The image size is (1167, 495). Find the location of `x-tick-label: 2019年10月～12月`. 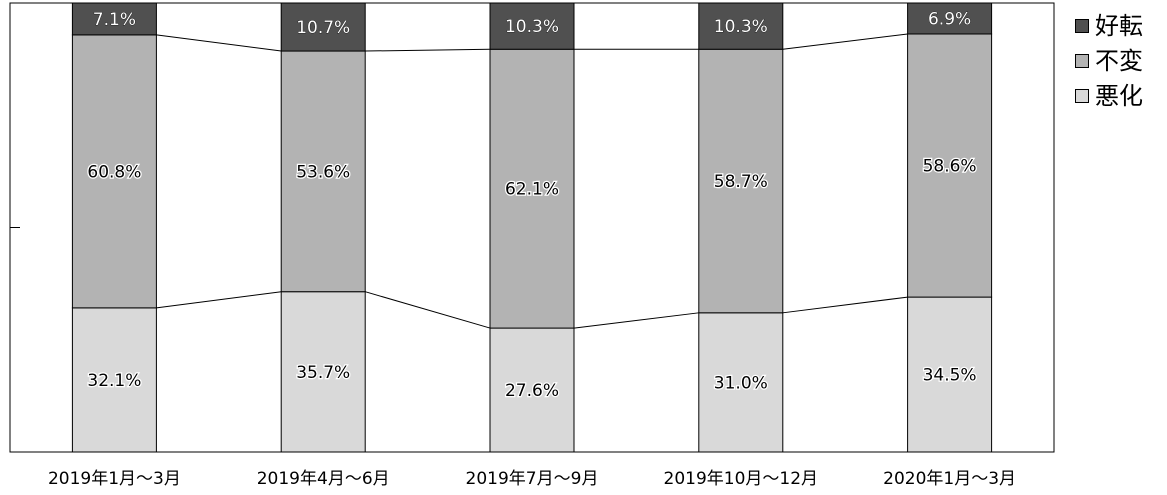

x-tick-label: 2019年10月～12月 is located at coordinates (741, 479).